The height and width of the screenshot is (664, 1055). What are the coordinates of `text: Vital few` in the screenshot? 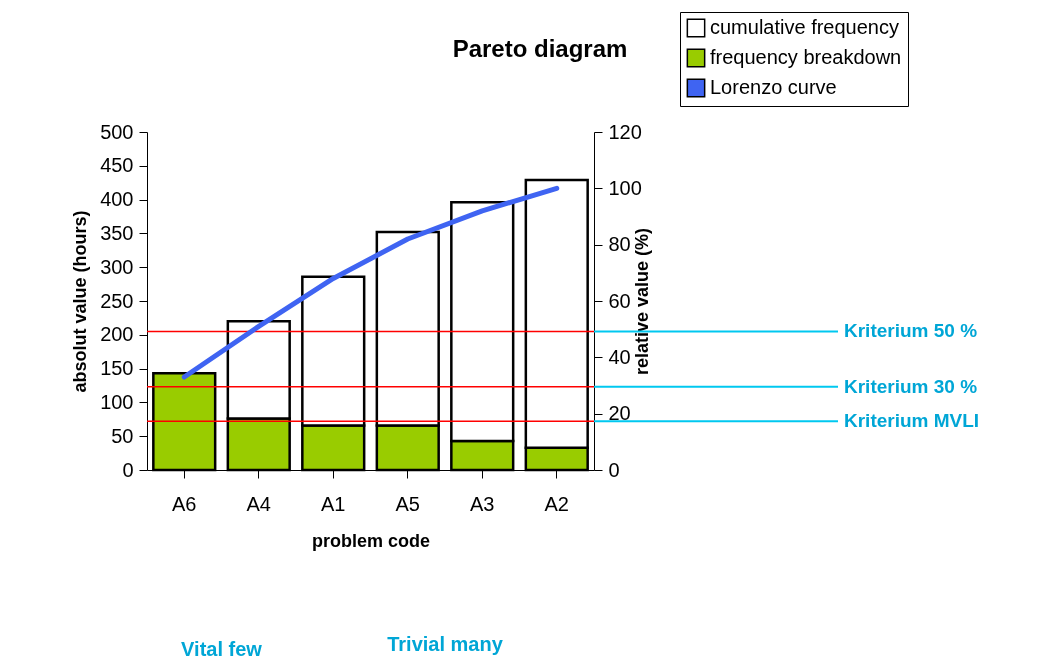 It's located at (222, 649).